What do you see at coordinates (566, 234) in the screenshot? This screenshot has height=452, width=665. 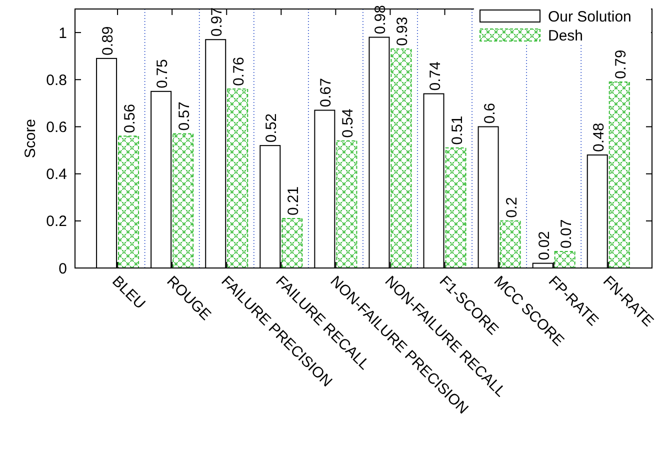 I see `data-label: 0.07` at bounding box center [566, 234].